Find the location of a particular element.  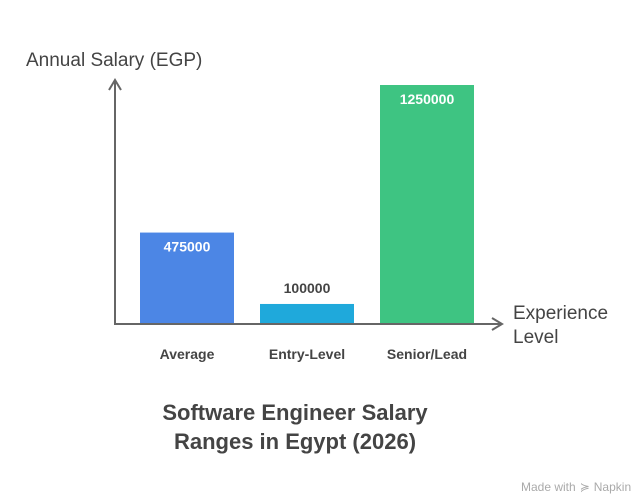

chart-title-line: Software Engineer Salary is located at coordinates (295, 412).